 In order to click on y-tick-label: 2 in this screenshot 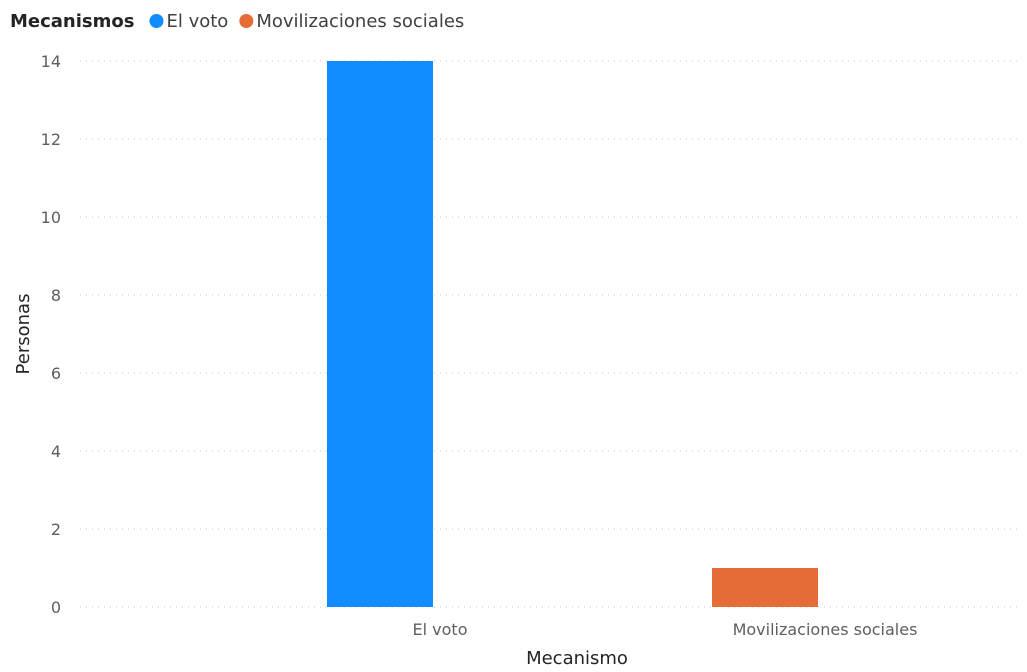, I will do `click(56, 529)`.